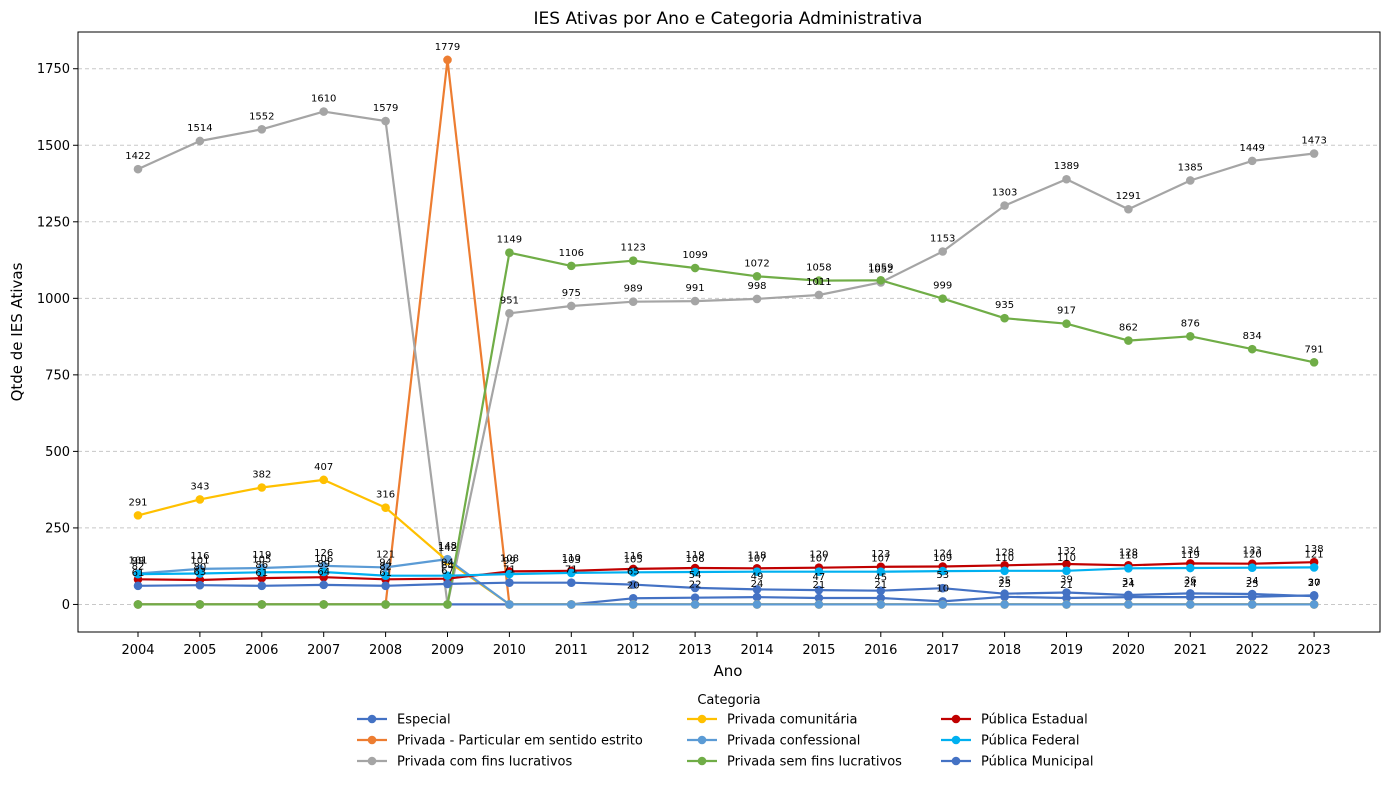 This screenshot has height=785, width=1389. I want to click on data-label: 1610, so click(323, 99).